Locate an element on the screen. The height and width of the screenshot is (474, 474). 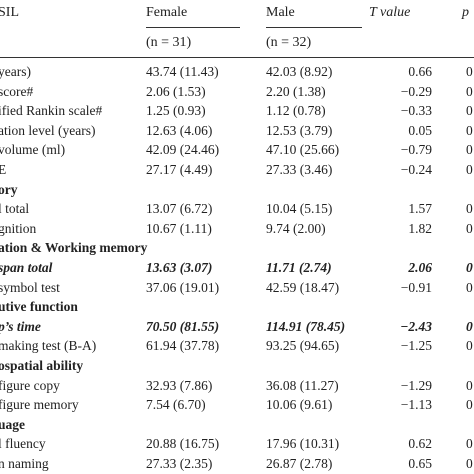
row-male-value: 26.87 (2.78) is located at coordinates (299, 463).